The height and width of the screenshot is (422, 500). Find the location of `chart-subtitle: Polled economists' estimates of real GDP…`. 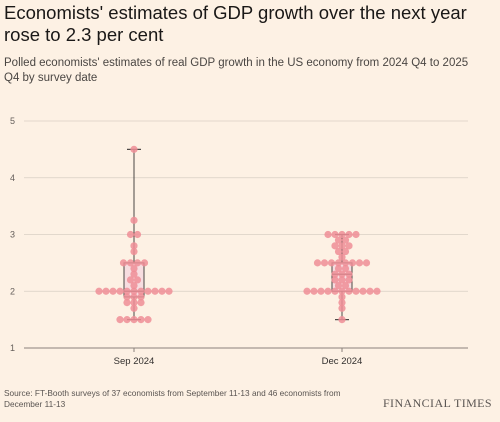

chart-subtitle: Polled economists' estimates of real GDP… is located at coordinates (236, 70).